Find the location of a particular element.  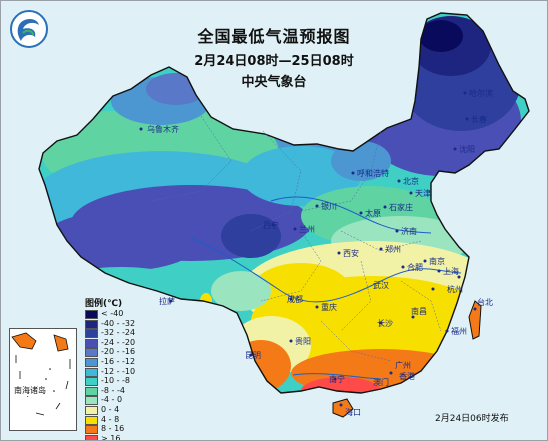

legend-item: -24 - -20 is located at coordinates (110, 343).